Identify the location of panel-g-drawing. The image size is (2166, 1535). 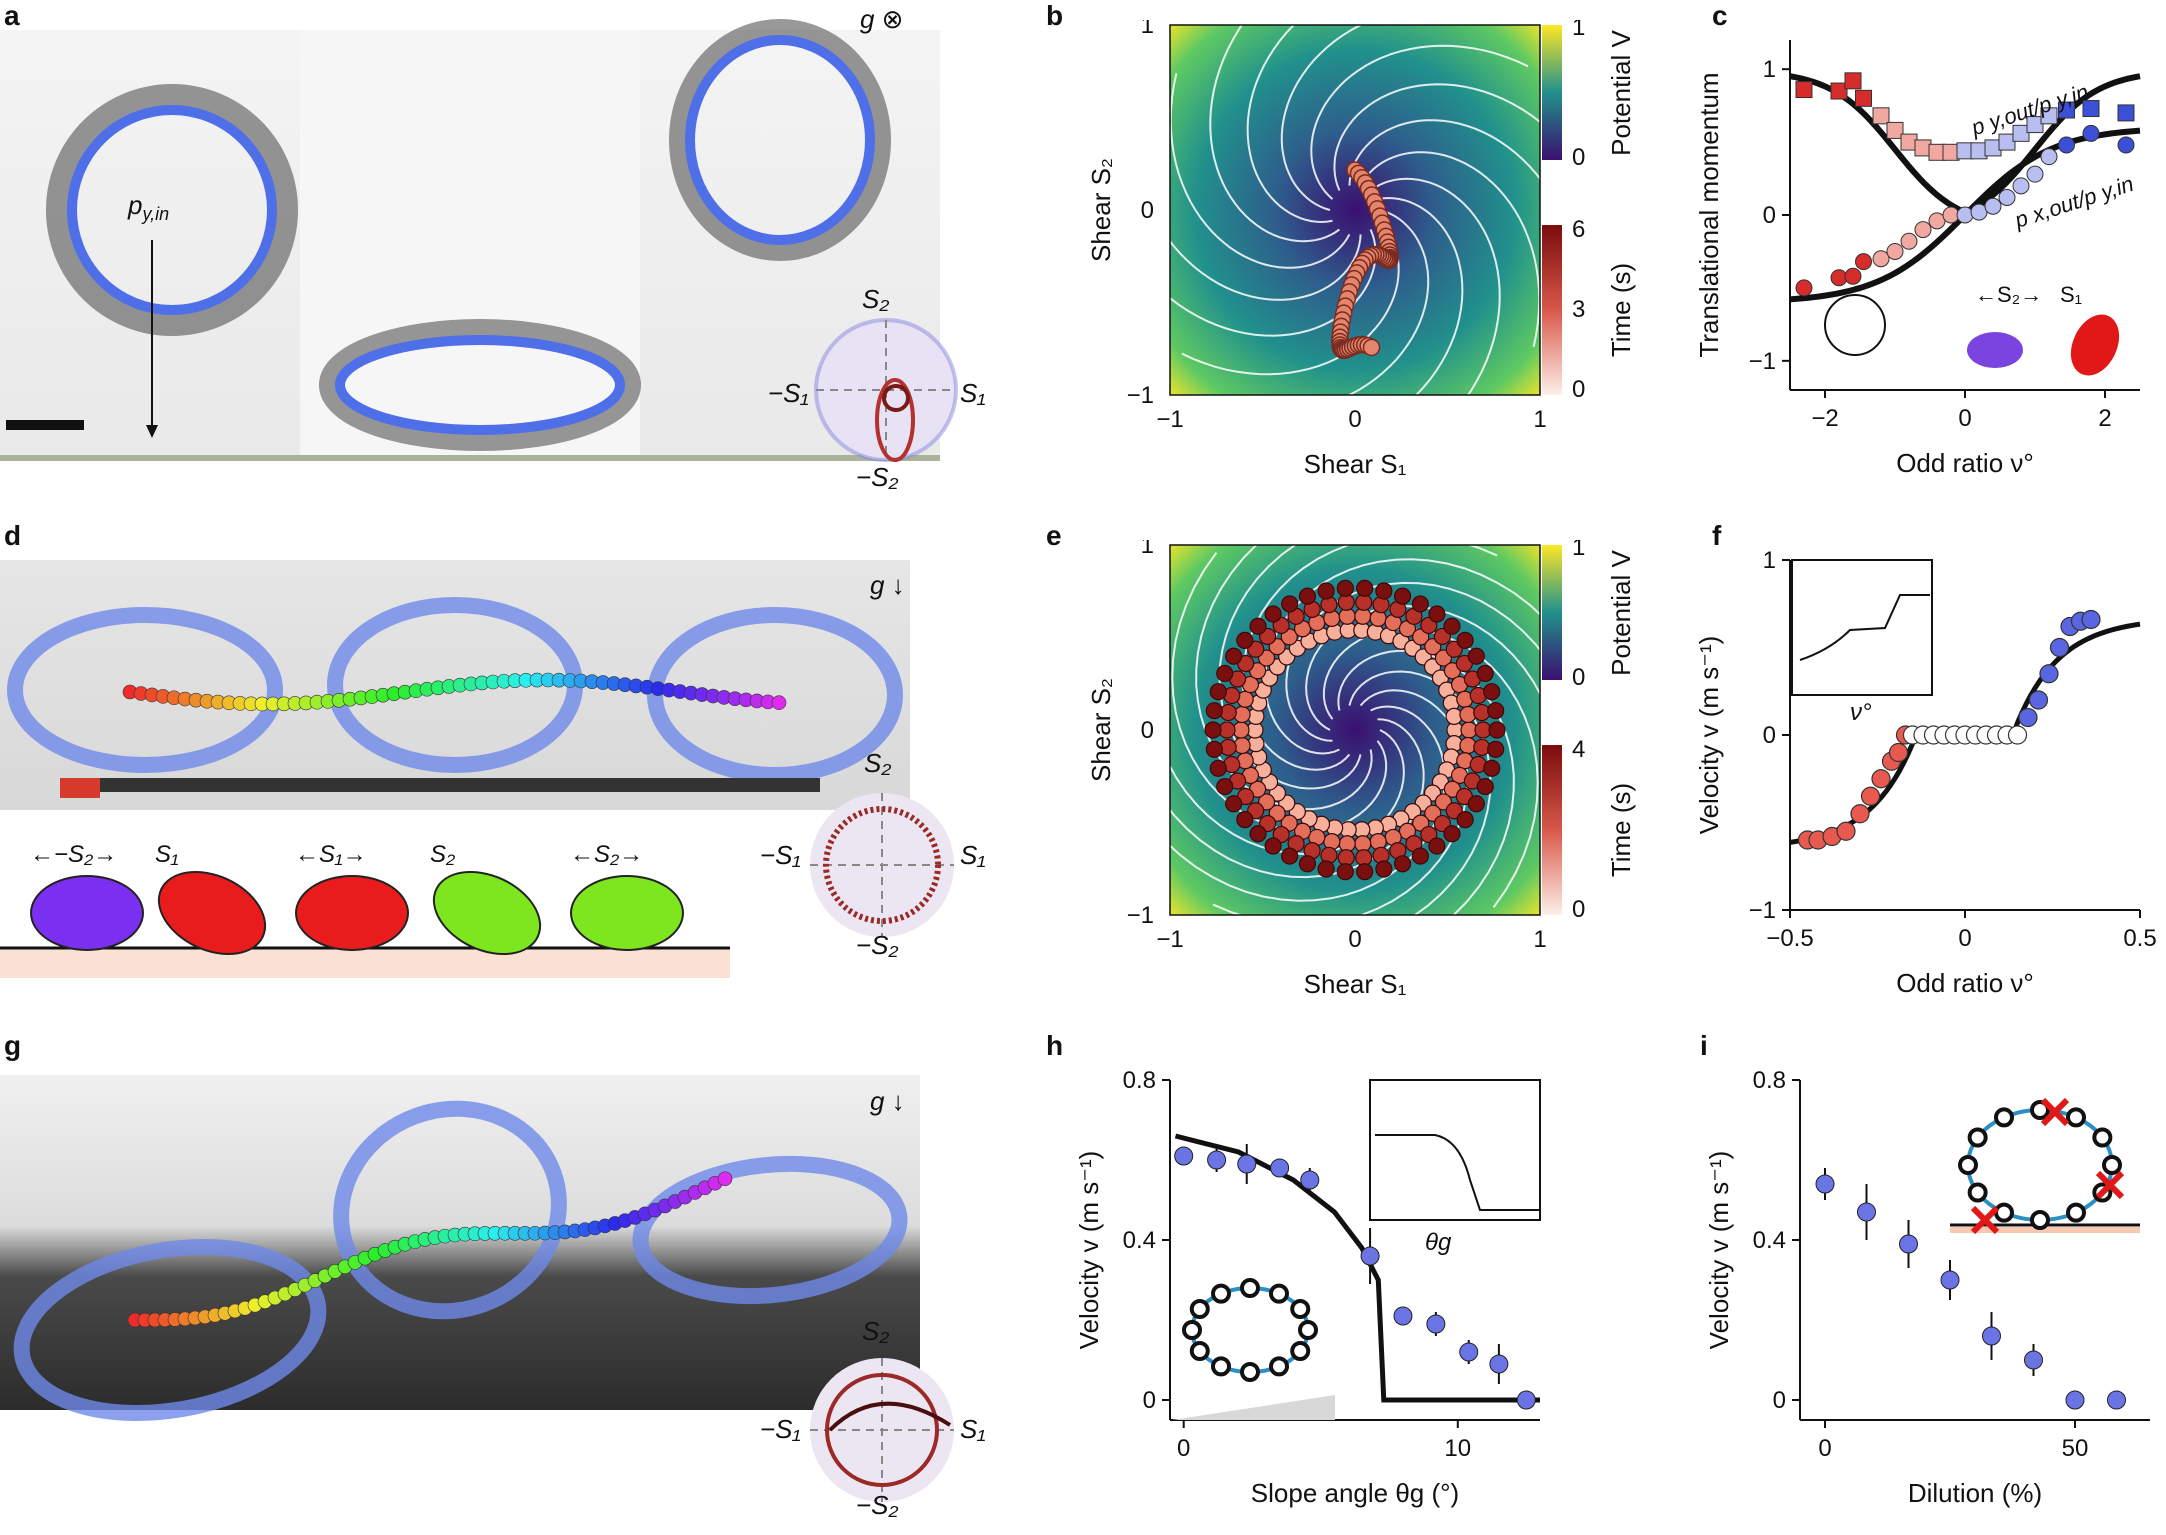
(483, 1301).